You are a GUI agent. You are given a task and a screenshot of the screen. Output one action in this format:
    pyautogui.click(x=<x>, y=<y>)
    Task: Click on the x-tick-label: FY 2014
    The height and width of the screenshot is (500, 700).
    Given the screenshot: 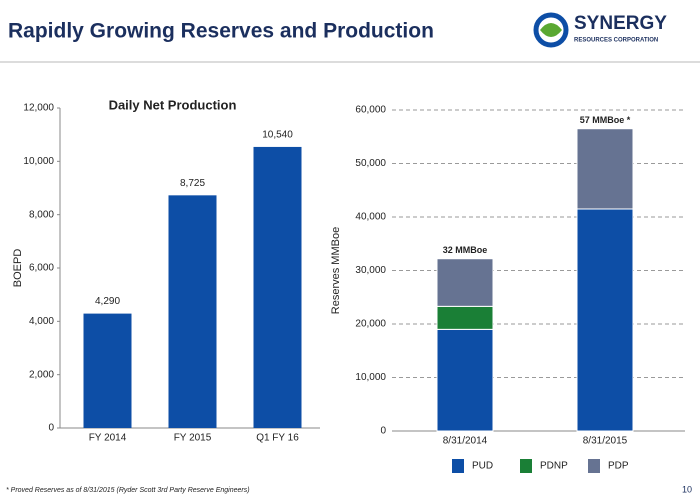 What is the action you would take?
    pyautogui.click(x=108, y=438)
    